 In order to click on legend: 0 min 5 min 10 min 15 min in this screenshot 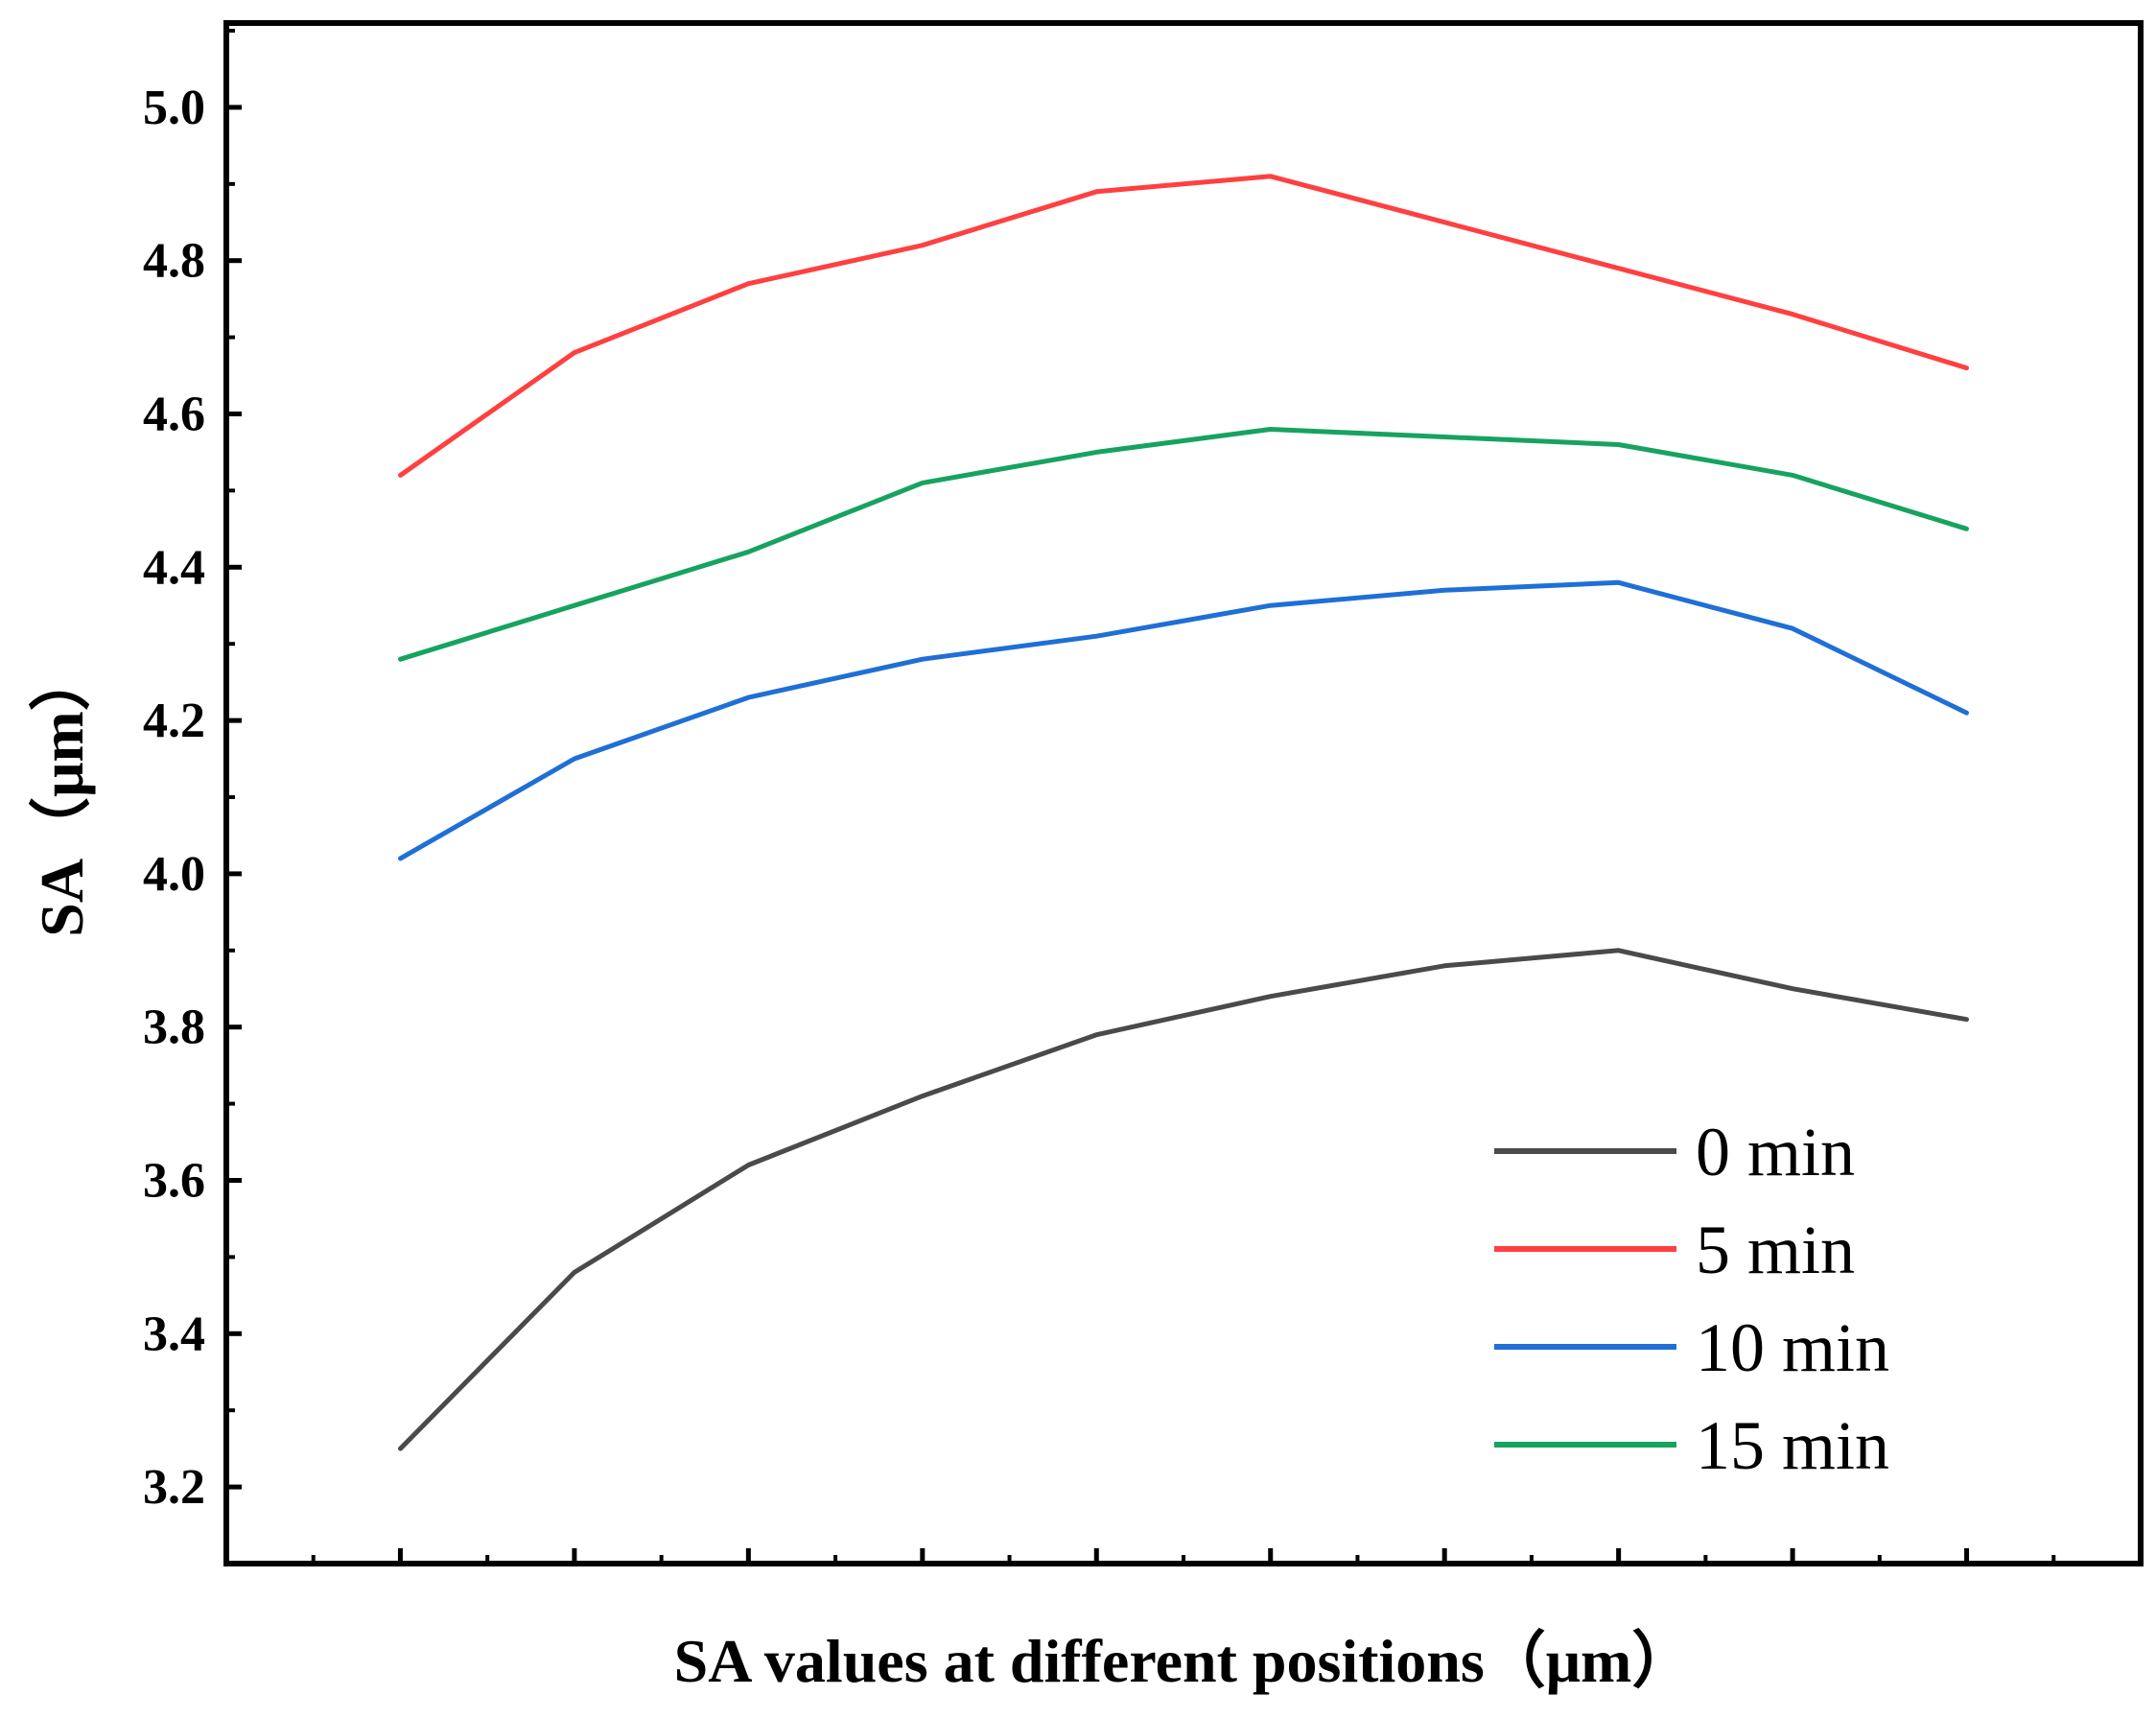, I will do `click(1691, 1299)`.